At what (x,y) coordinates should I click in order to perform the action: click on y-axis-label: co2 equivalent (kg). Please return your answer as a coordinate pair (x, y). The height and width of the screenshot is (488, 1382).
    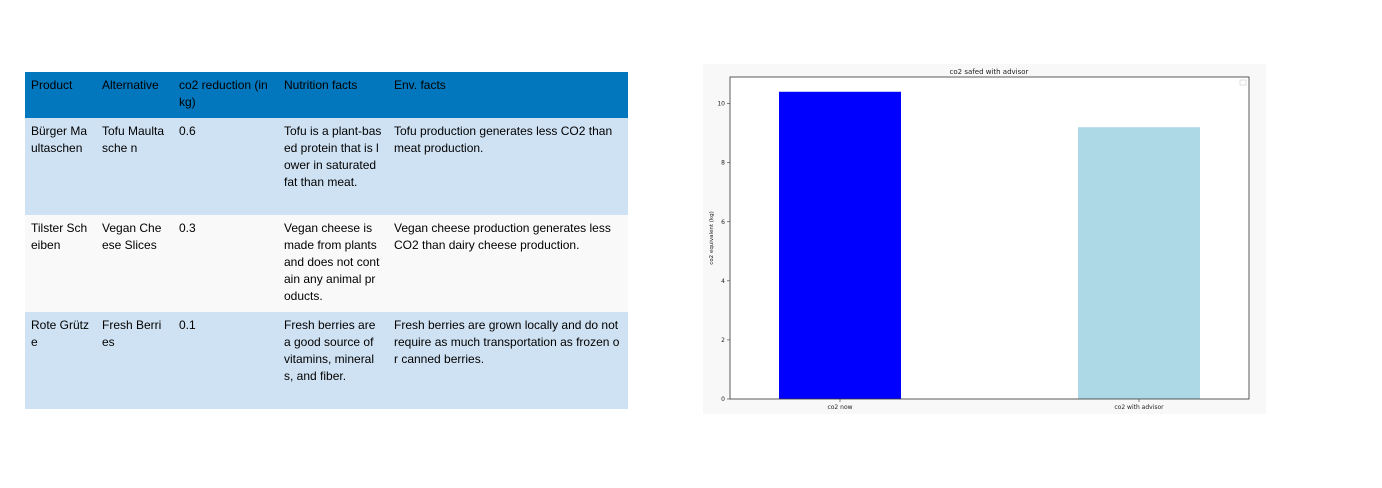
    Looking at the image, I should click on (712, 237).